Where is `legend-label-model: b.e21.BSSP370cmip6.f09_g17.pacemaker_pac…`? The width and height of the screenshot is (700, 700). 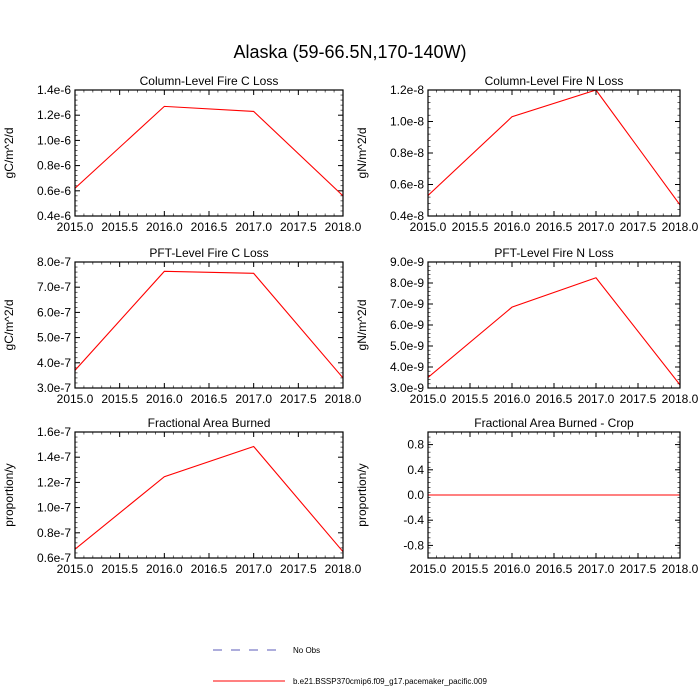
legend-label-model: b.e21.BSSP370cmip6.f09_g17.pacemaker_pac… is located at coordinates (390, 681).